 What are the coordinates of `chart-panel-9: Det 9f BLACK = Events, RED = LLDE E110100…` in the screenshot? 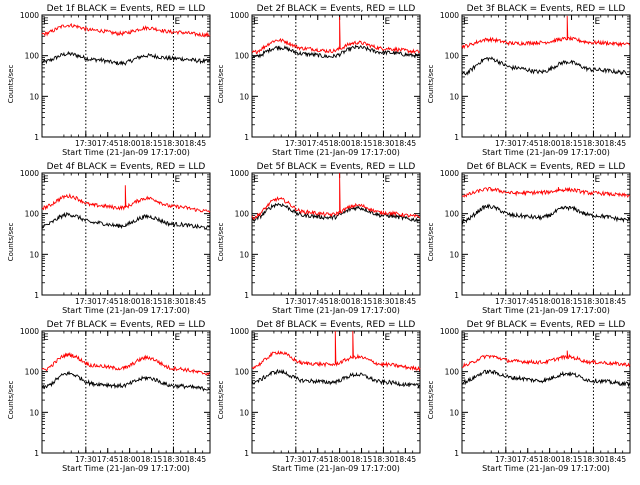 It's located at (528, 396).